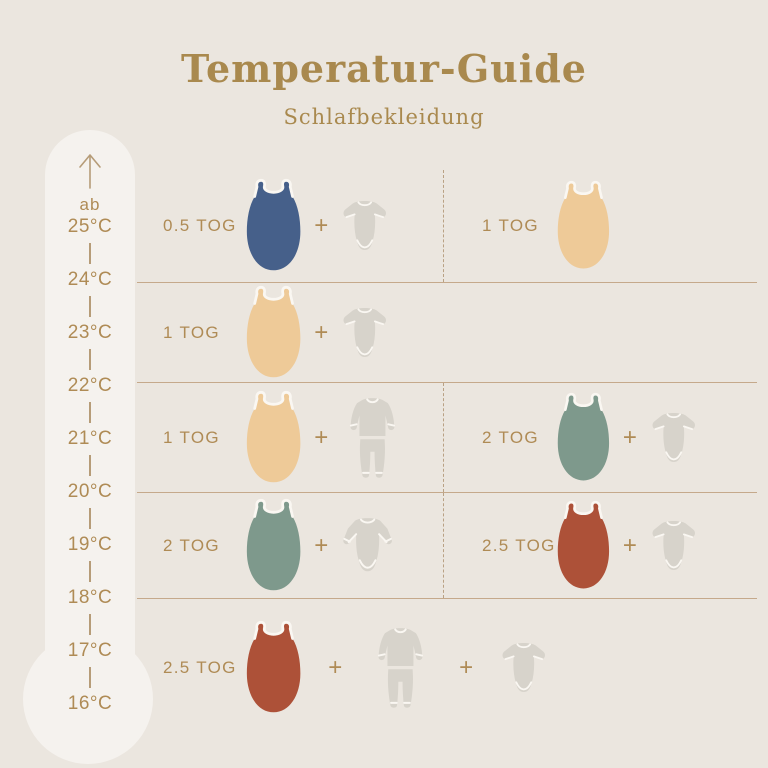 The width and height of the screenshot is (768, 768). Describe the element at coordinates (90, 703) in the screenshot. I see `temperature-label: 16°C` at that location.